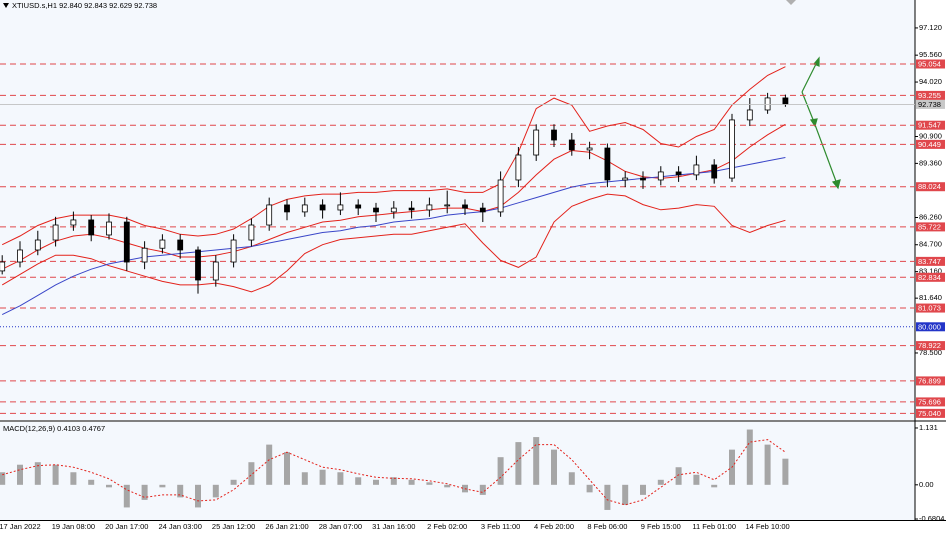  What do you see at coordinates (286, 526) in the screenshot?
I see `time-label: 26 Jan 21:00` at bounding box center [286, 526].